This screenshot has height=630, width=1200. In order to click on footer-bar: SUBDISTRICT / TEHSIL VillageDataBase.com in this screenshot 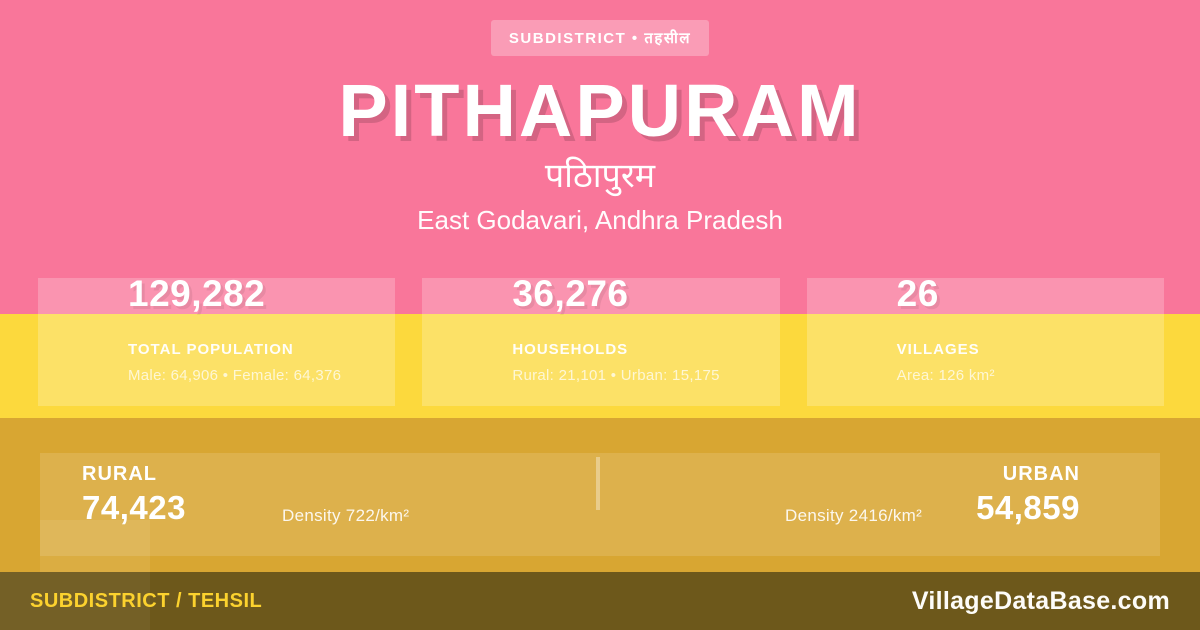, I will do `click(600, 601)`.